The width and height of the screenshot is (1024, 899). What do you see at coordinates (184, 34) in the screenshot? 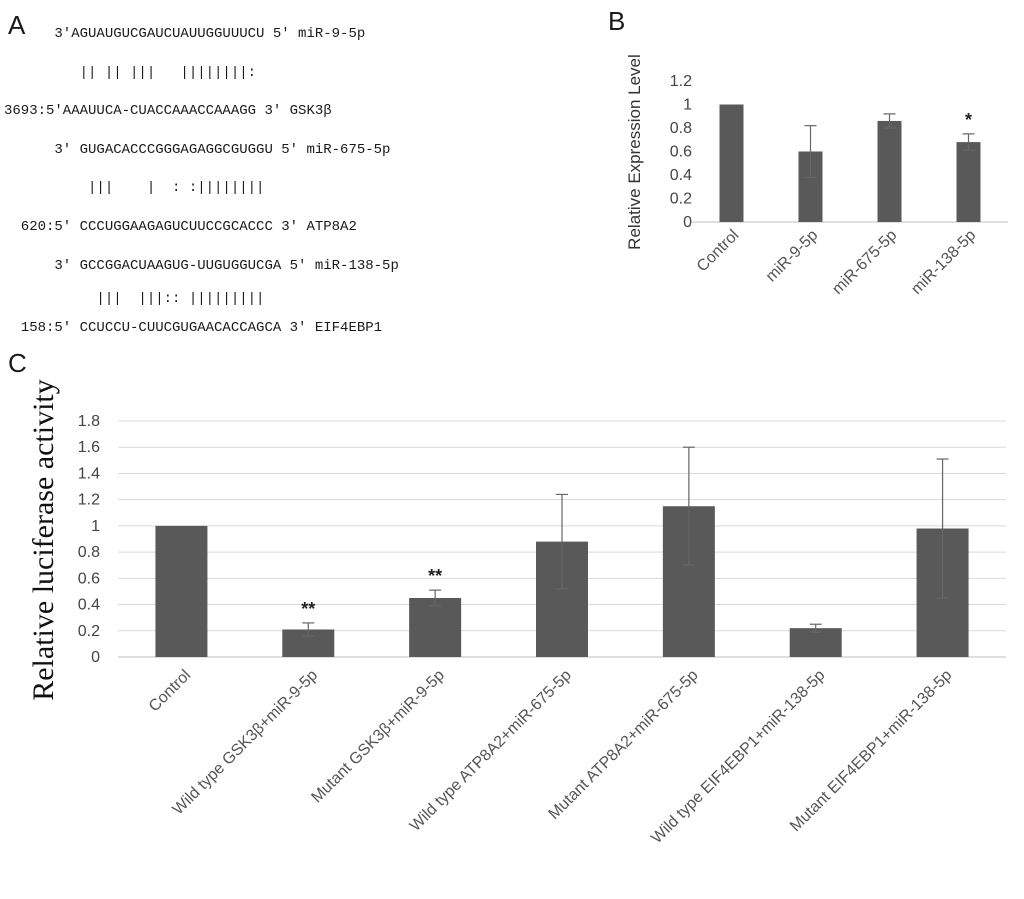
I see `alignment-line: 3'AGUAUGUCGAUCUAUUGGUUUCU 5' miR-9-5p` at bounding box center [184, 34].